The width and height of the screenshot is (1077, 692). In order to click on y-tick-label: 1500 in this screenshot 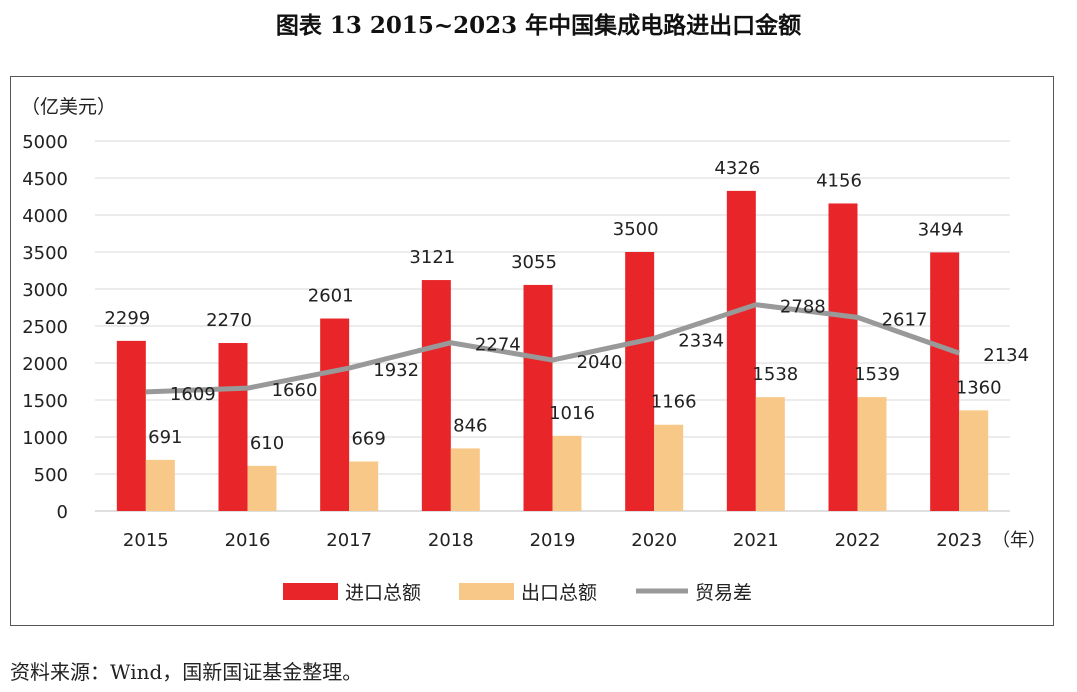, I will do `click(45, 401)`.